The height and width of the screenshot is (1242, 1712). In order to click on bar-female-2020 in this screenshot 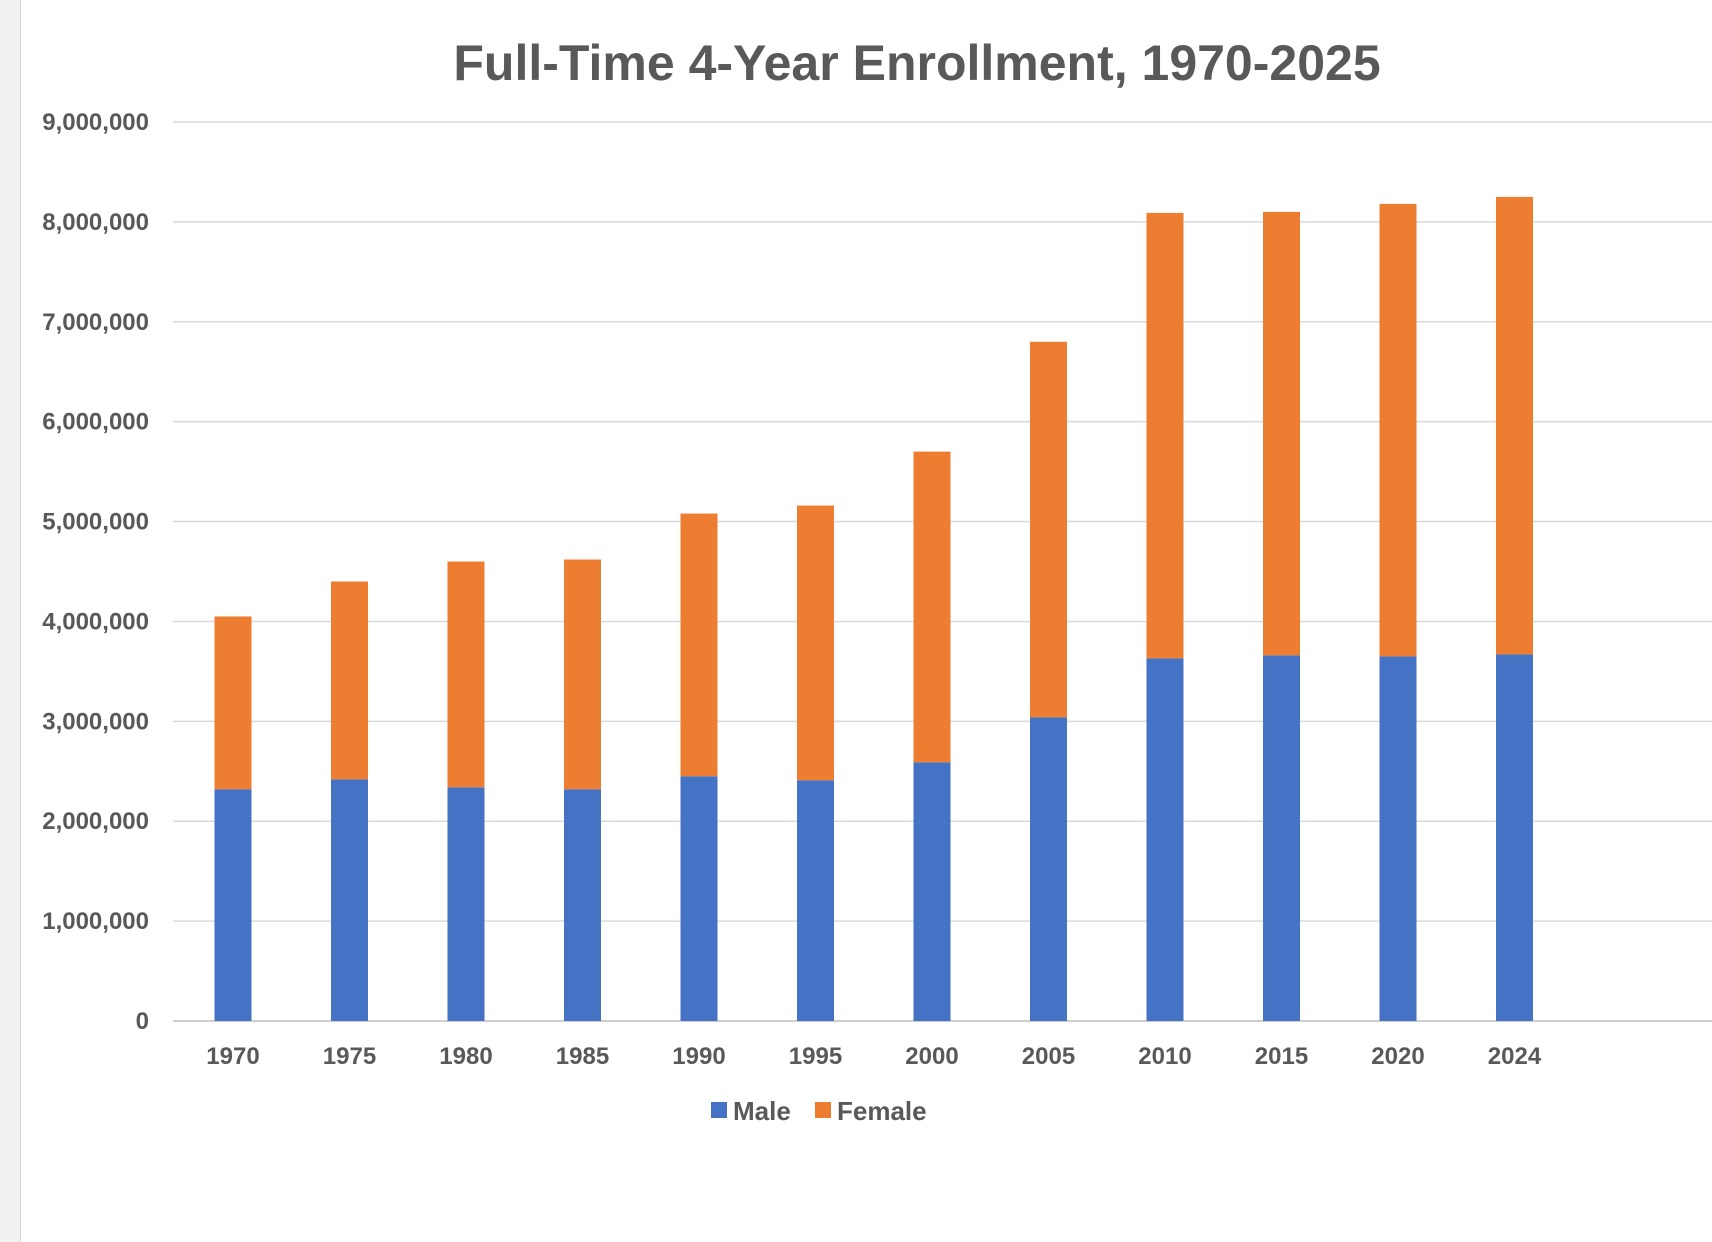, I will do `click(1398, 430)`.